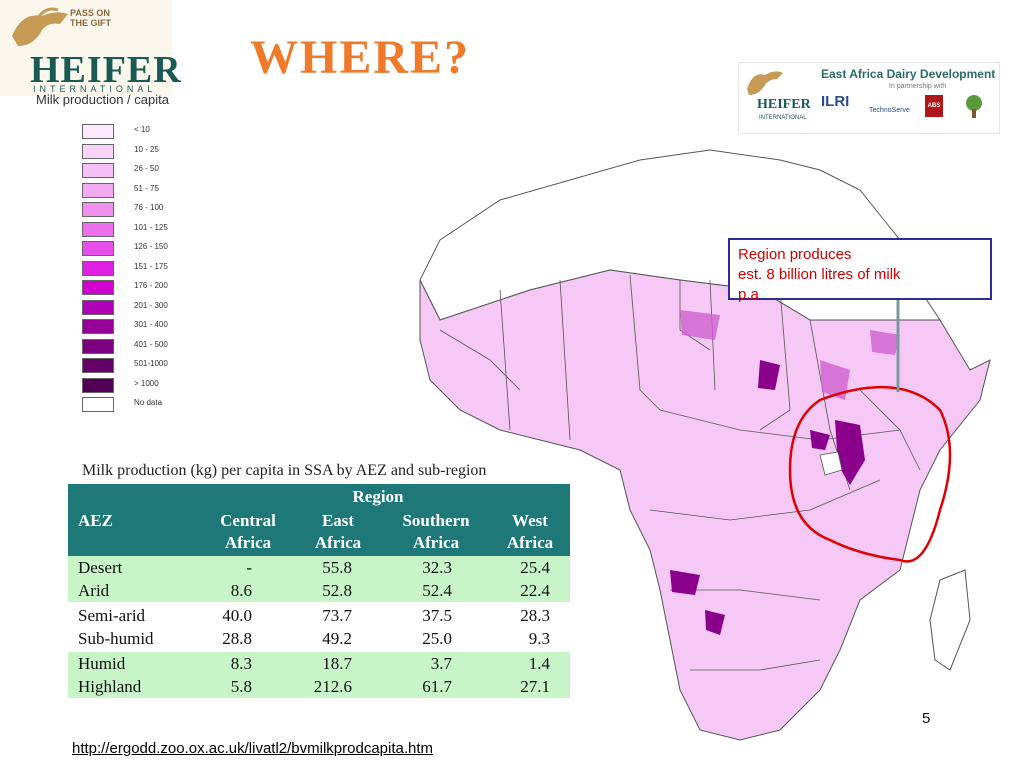 This screenshot has width=1024, height=768. Describe the element at coordinates (106, 70) in the screenshot. I see `logo-name: HEIFER` at that location.